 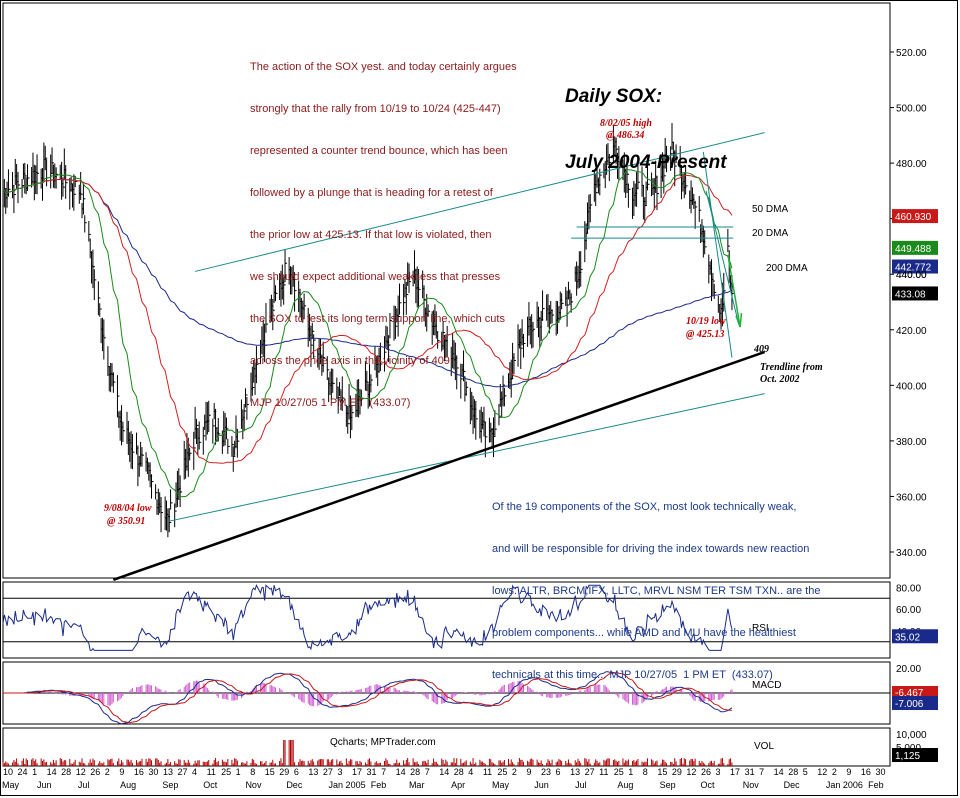 What do you see at coordinates (211, 772) in the screenshot?
I see `x-day-label: 11` at bounding box center [211, 772].